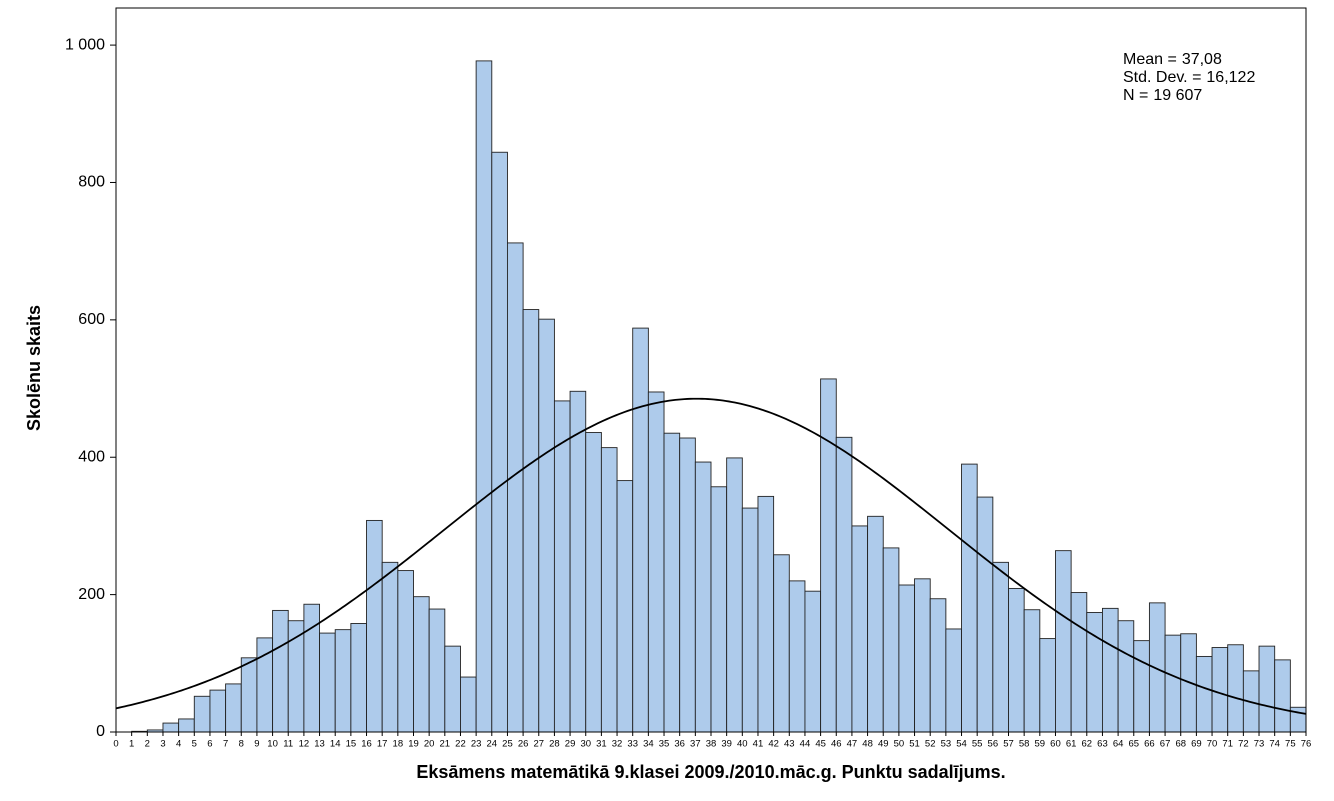 The width and height of the screenshot is (1334, 801). What do you see at coordinates (1071, 744) in the screenshot?
I see `x-tick-label: 61` at bounding box center [1071, 744].